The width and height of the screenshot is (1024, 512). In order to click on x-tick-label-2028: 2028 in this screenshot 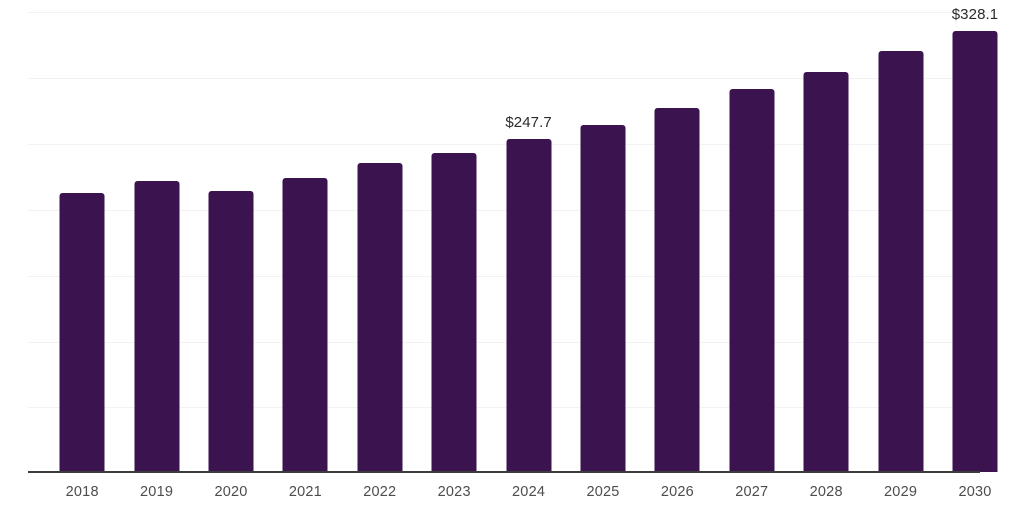, I will do `click(826, 492)`.